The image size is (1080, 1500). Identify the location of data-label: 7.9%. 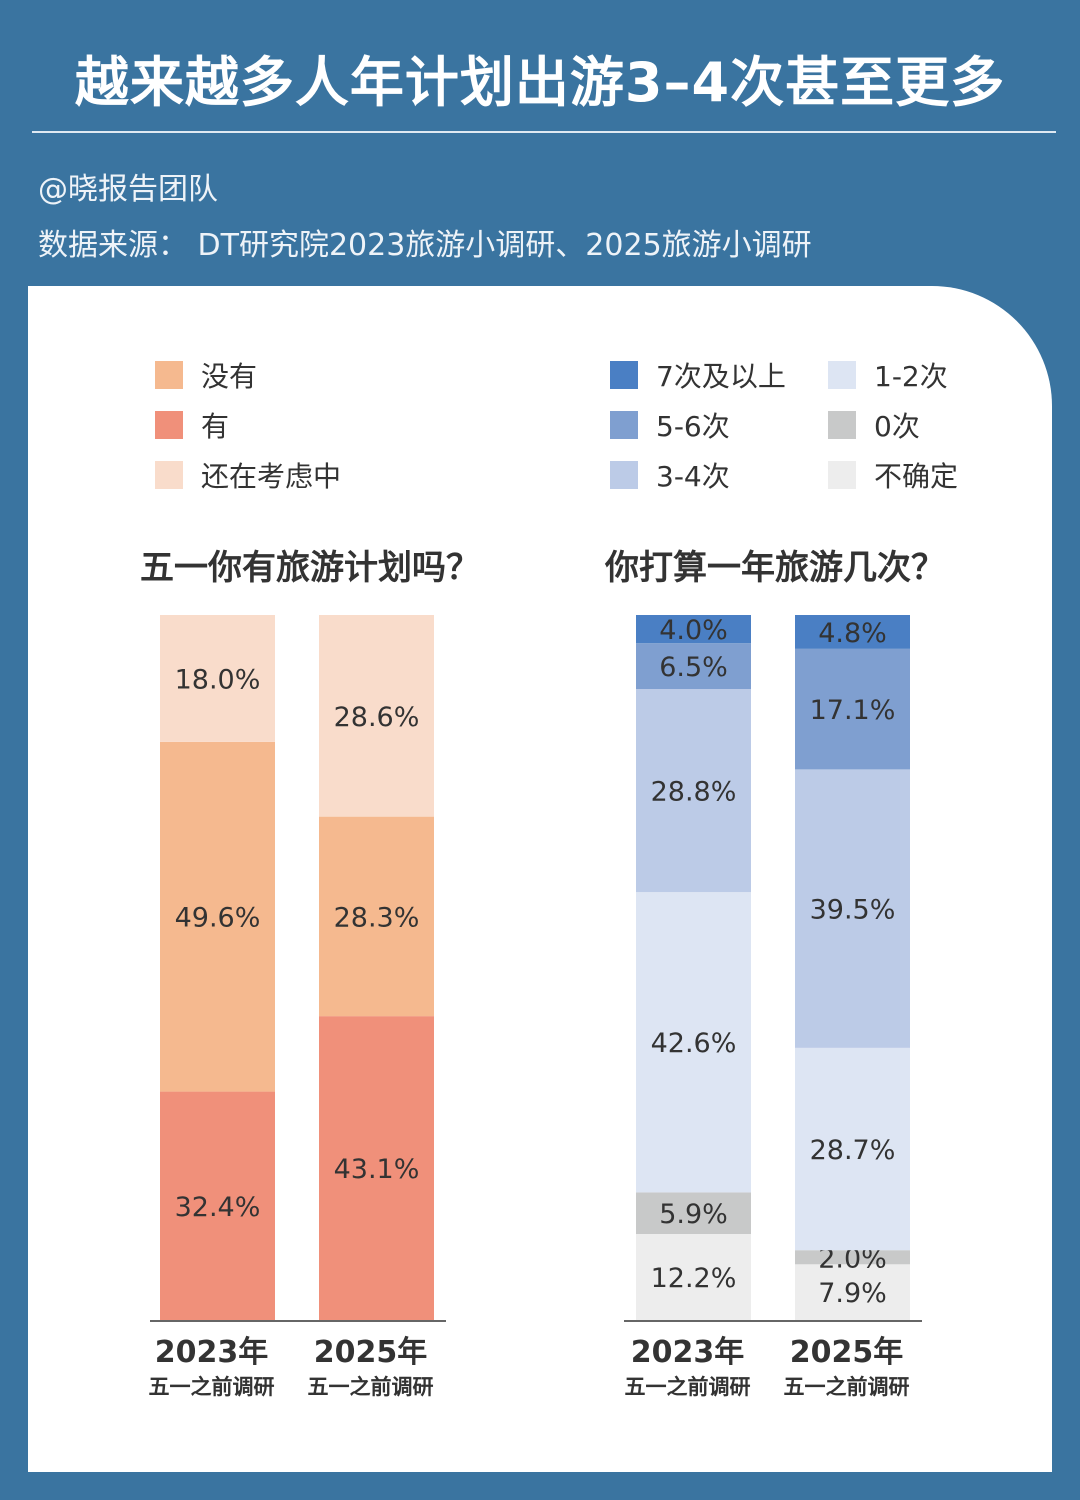
(852, 1293).